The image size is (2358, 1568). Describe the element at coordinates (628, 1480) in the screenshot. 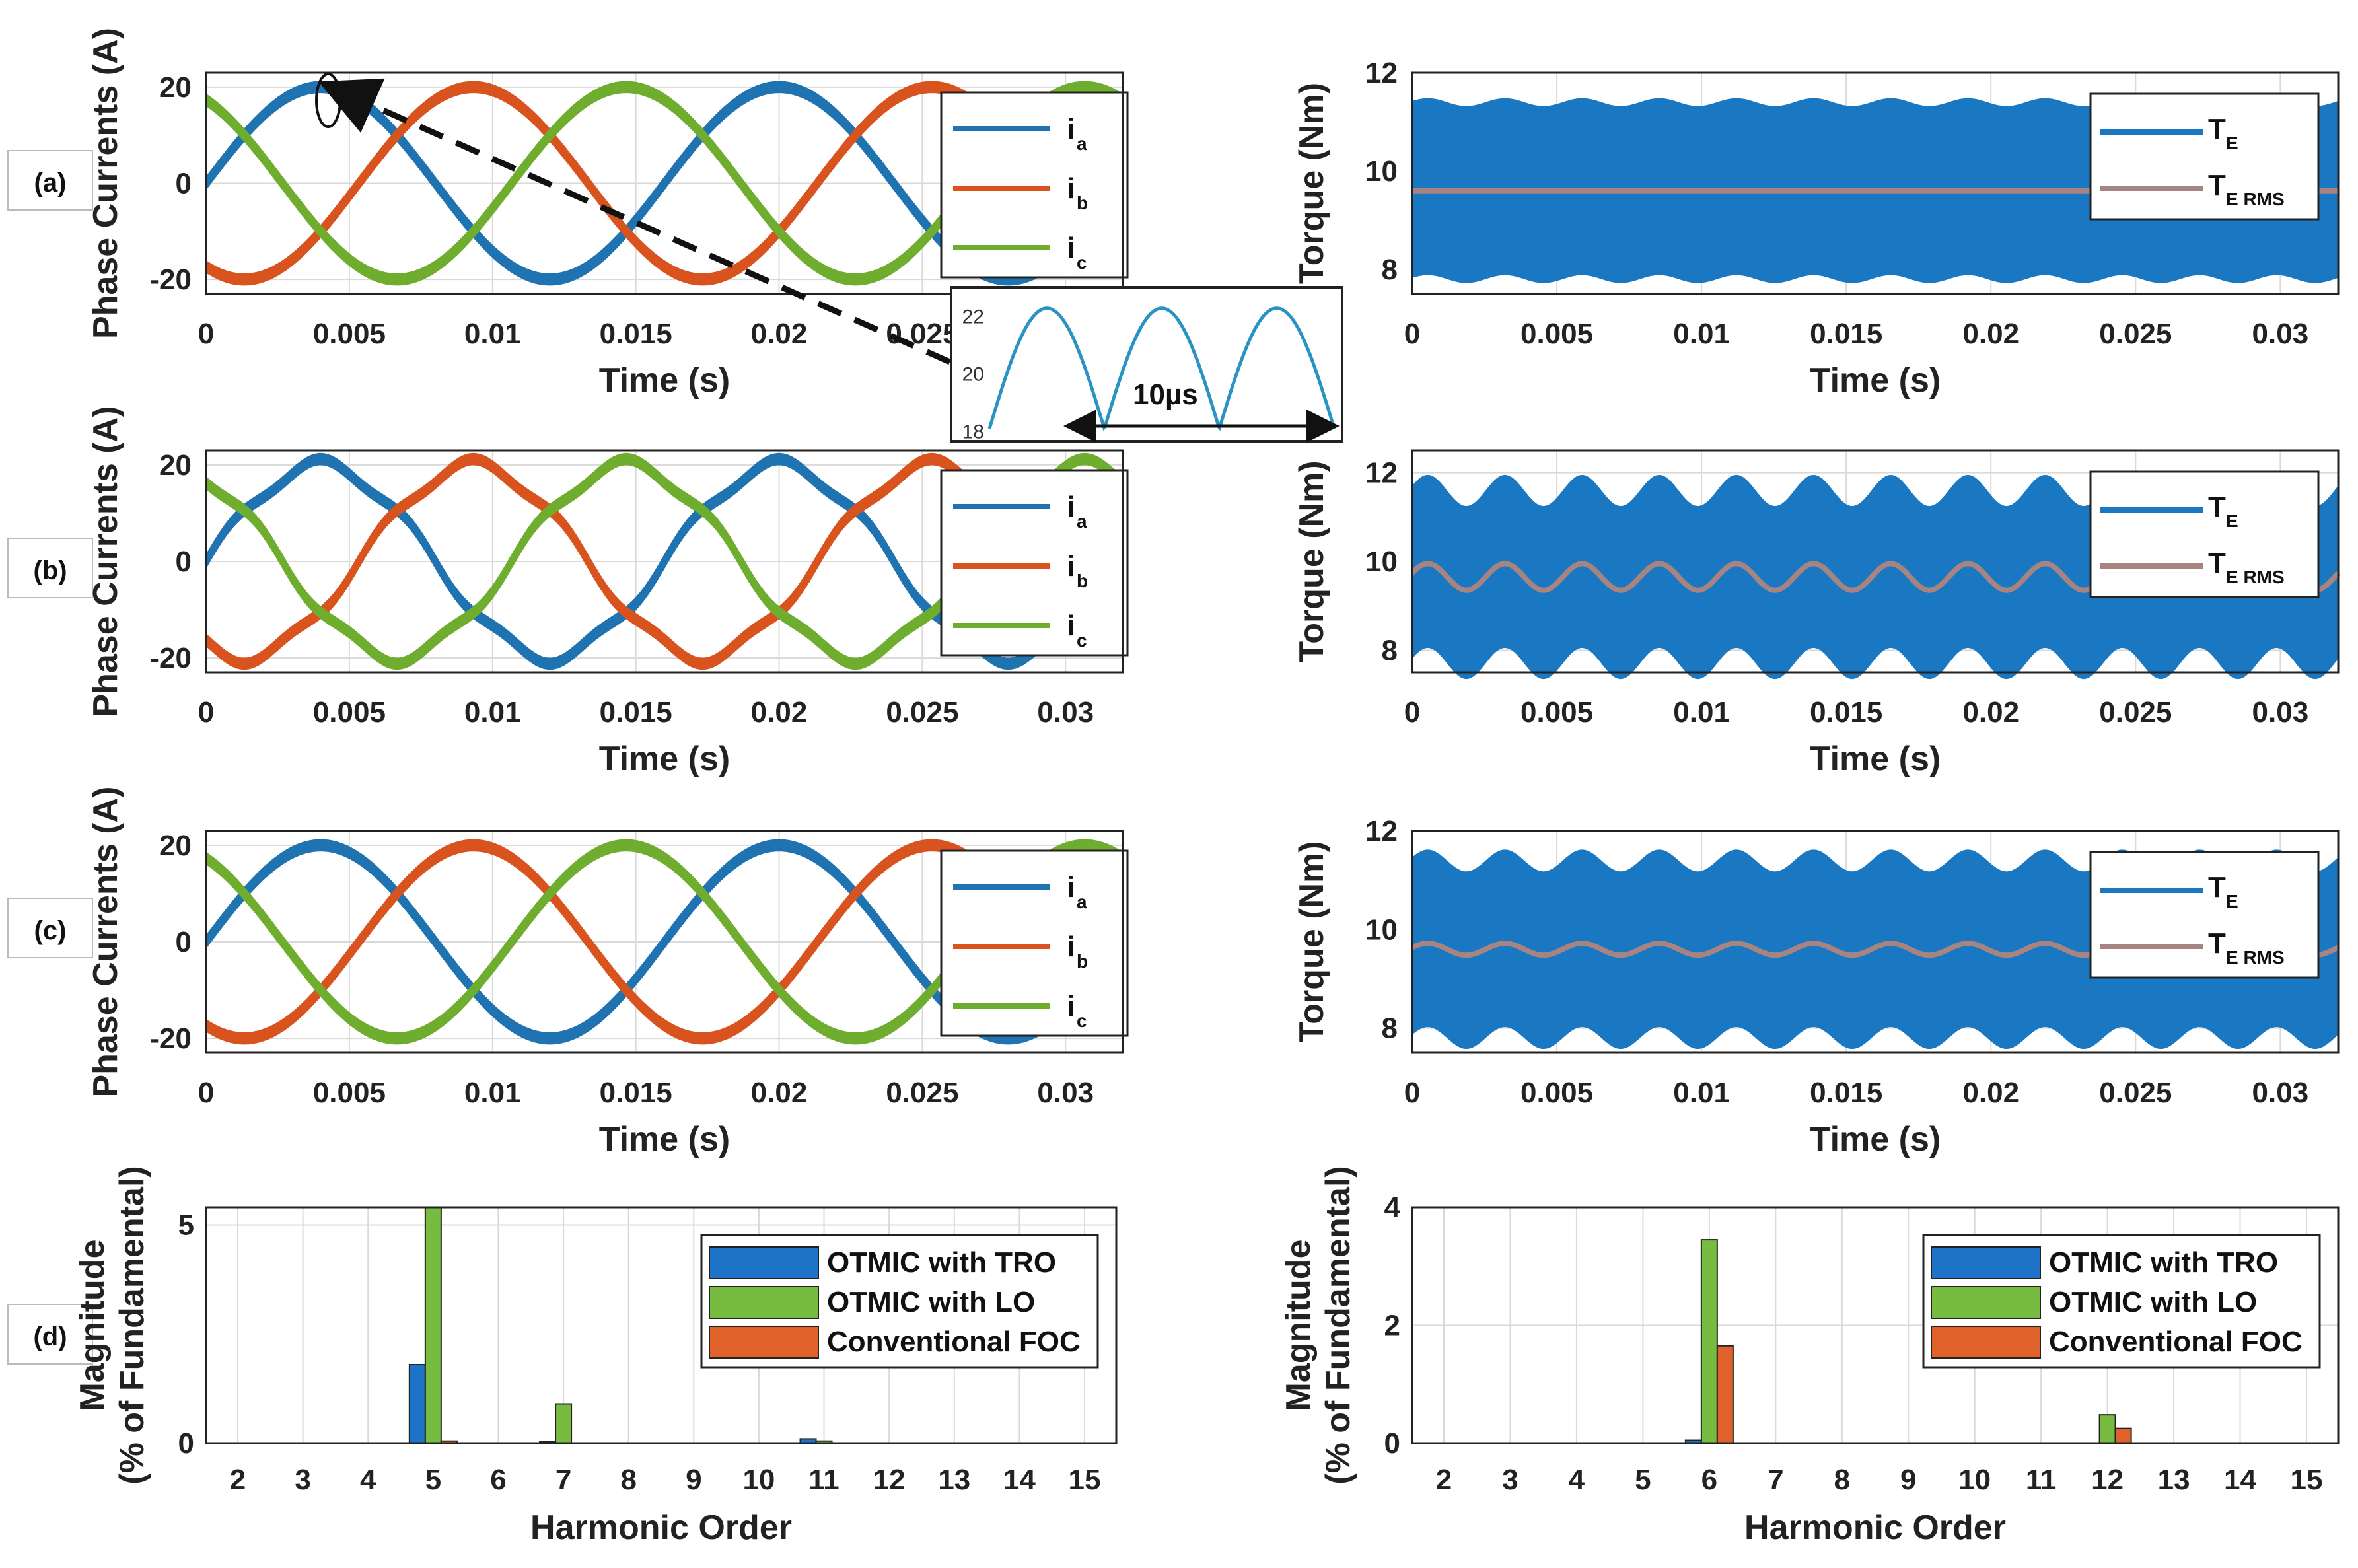

I see `x-tick-label: 8` at that location.